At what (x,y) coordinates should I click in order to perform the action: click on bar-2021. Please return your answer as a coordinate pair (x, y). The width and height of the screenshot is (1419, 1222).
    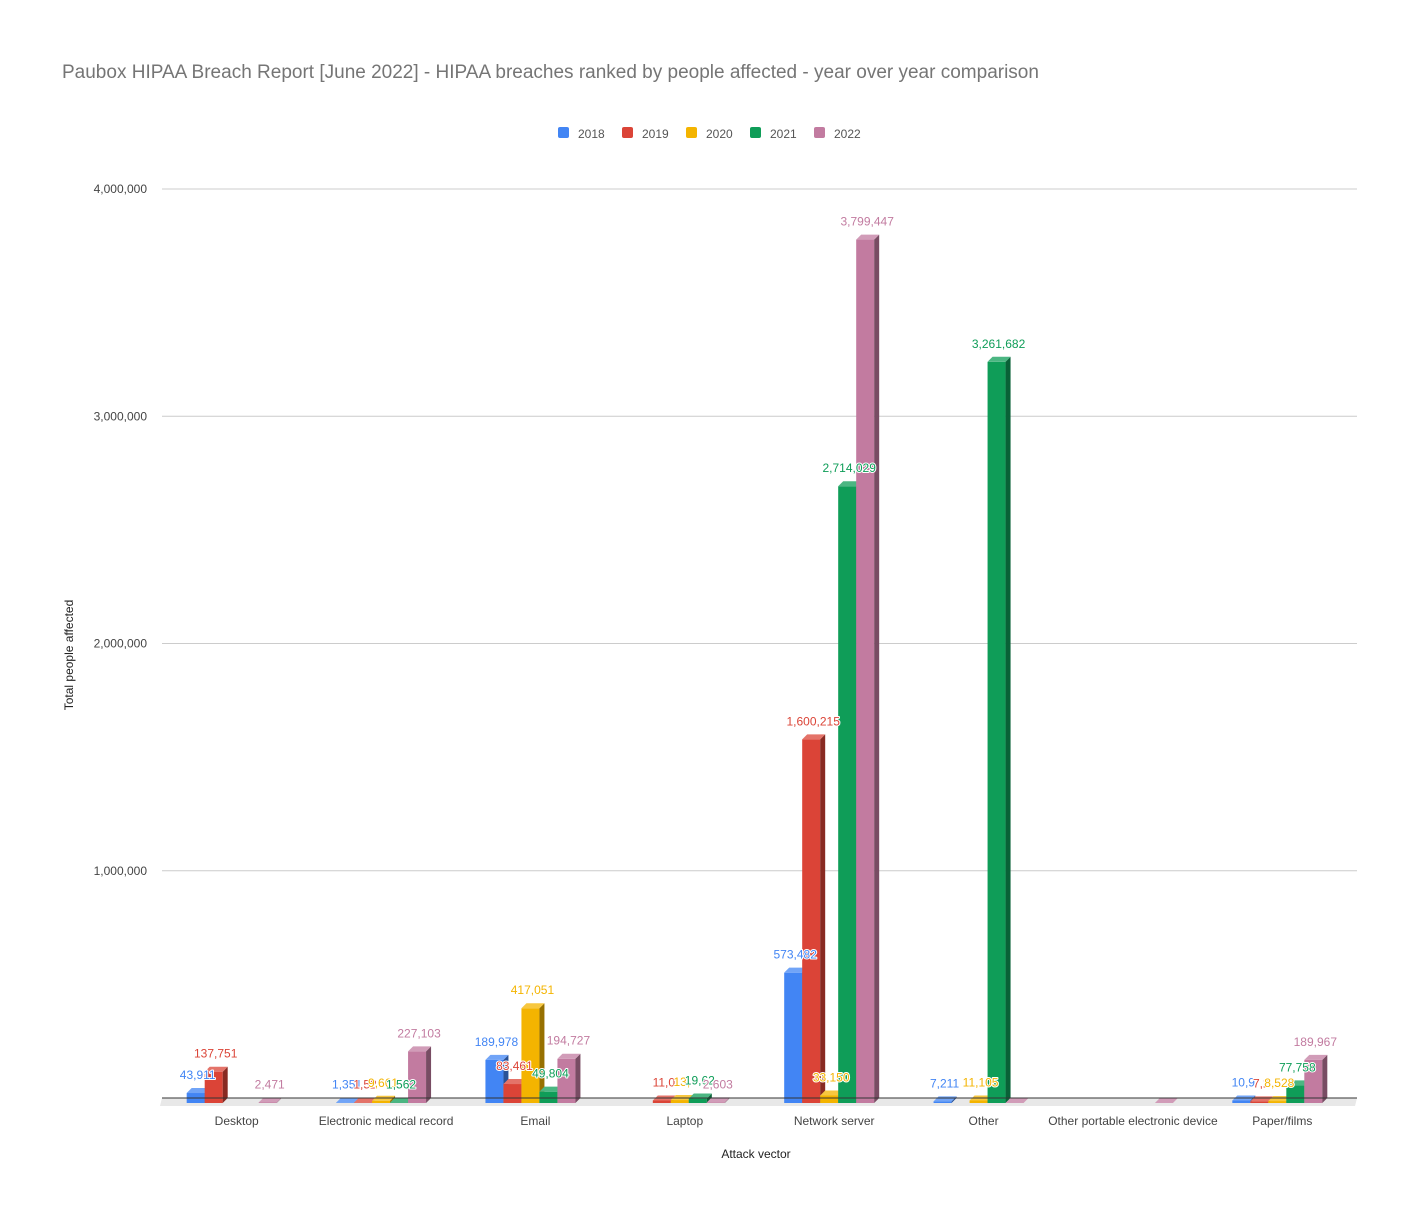
    Looking at the image, I should click on (999, 729).